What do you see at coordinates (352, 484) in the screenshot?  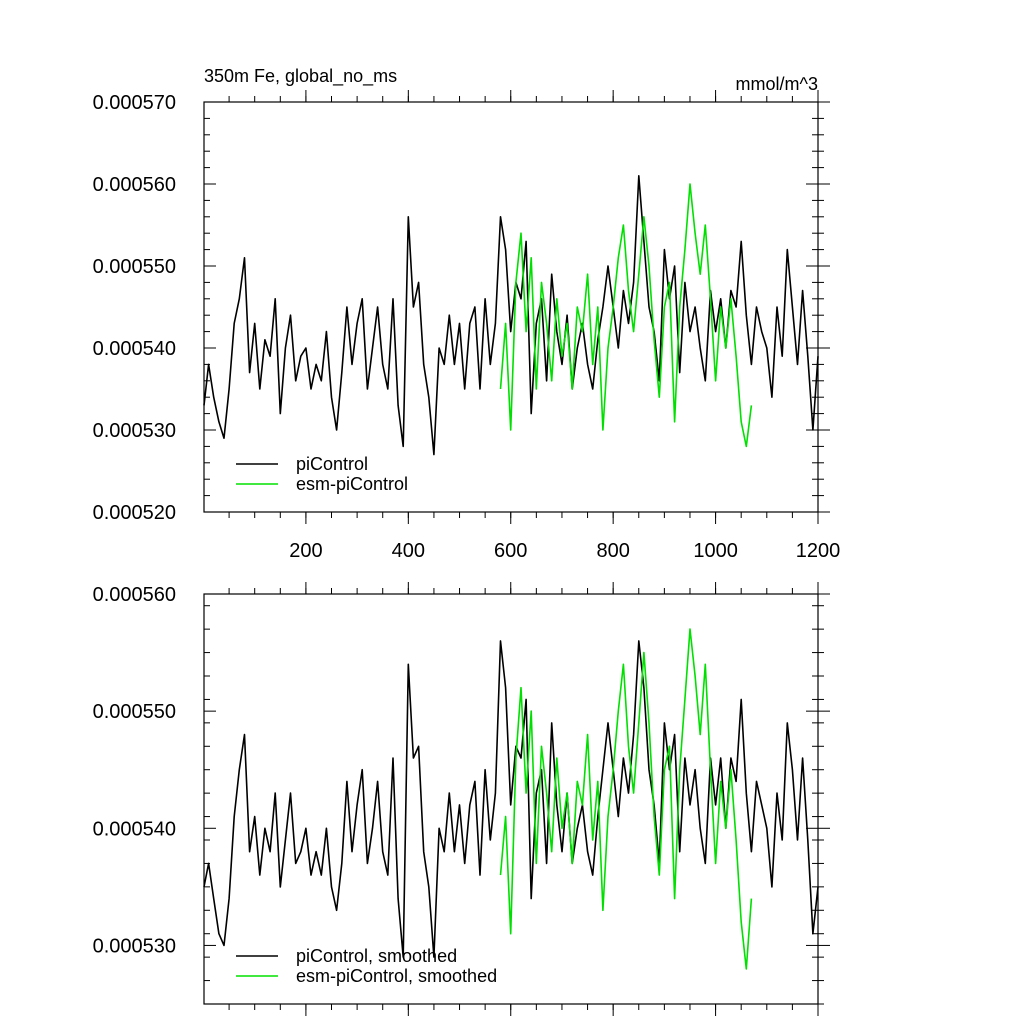 I see `legend-label: esm-piControl` at bounding box center [352, 484].